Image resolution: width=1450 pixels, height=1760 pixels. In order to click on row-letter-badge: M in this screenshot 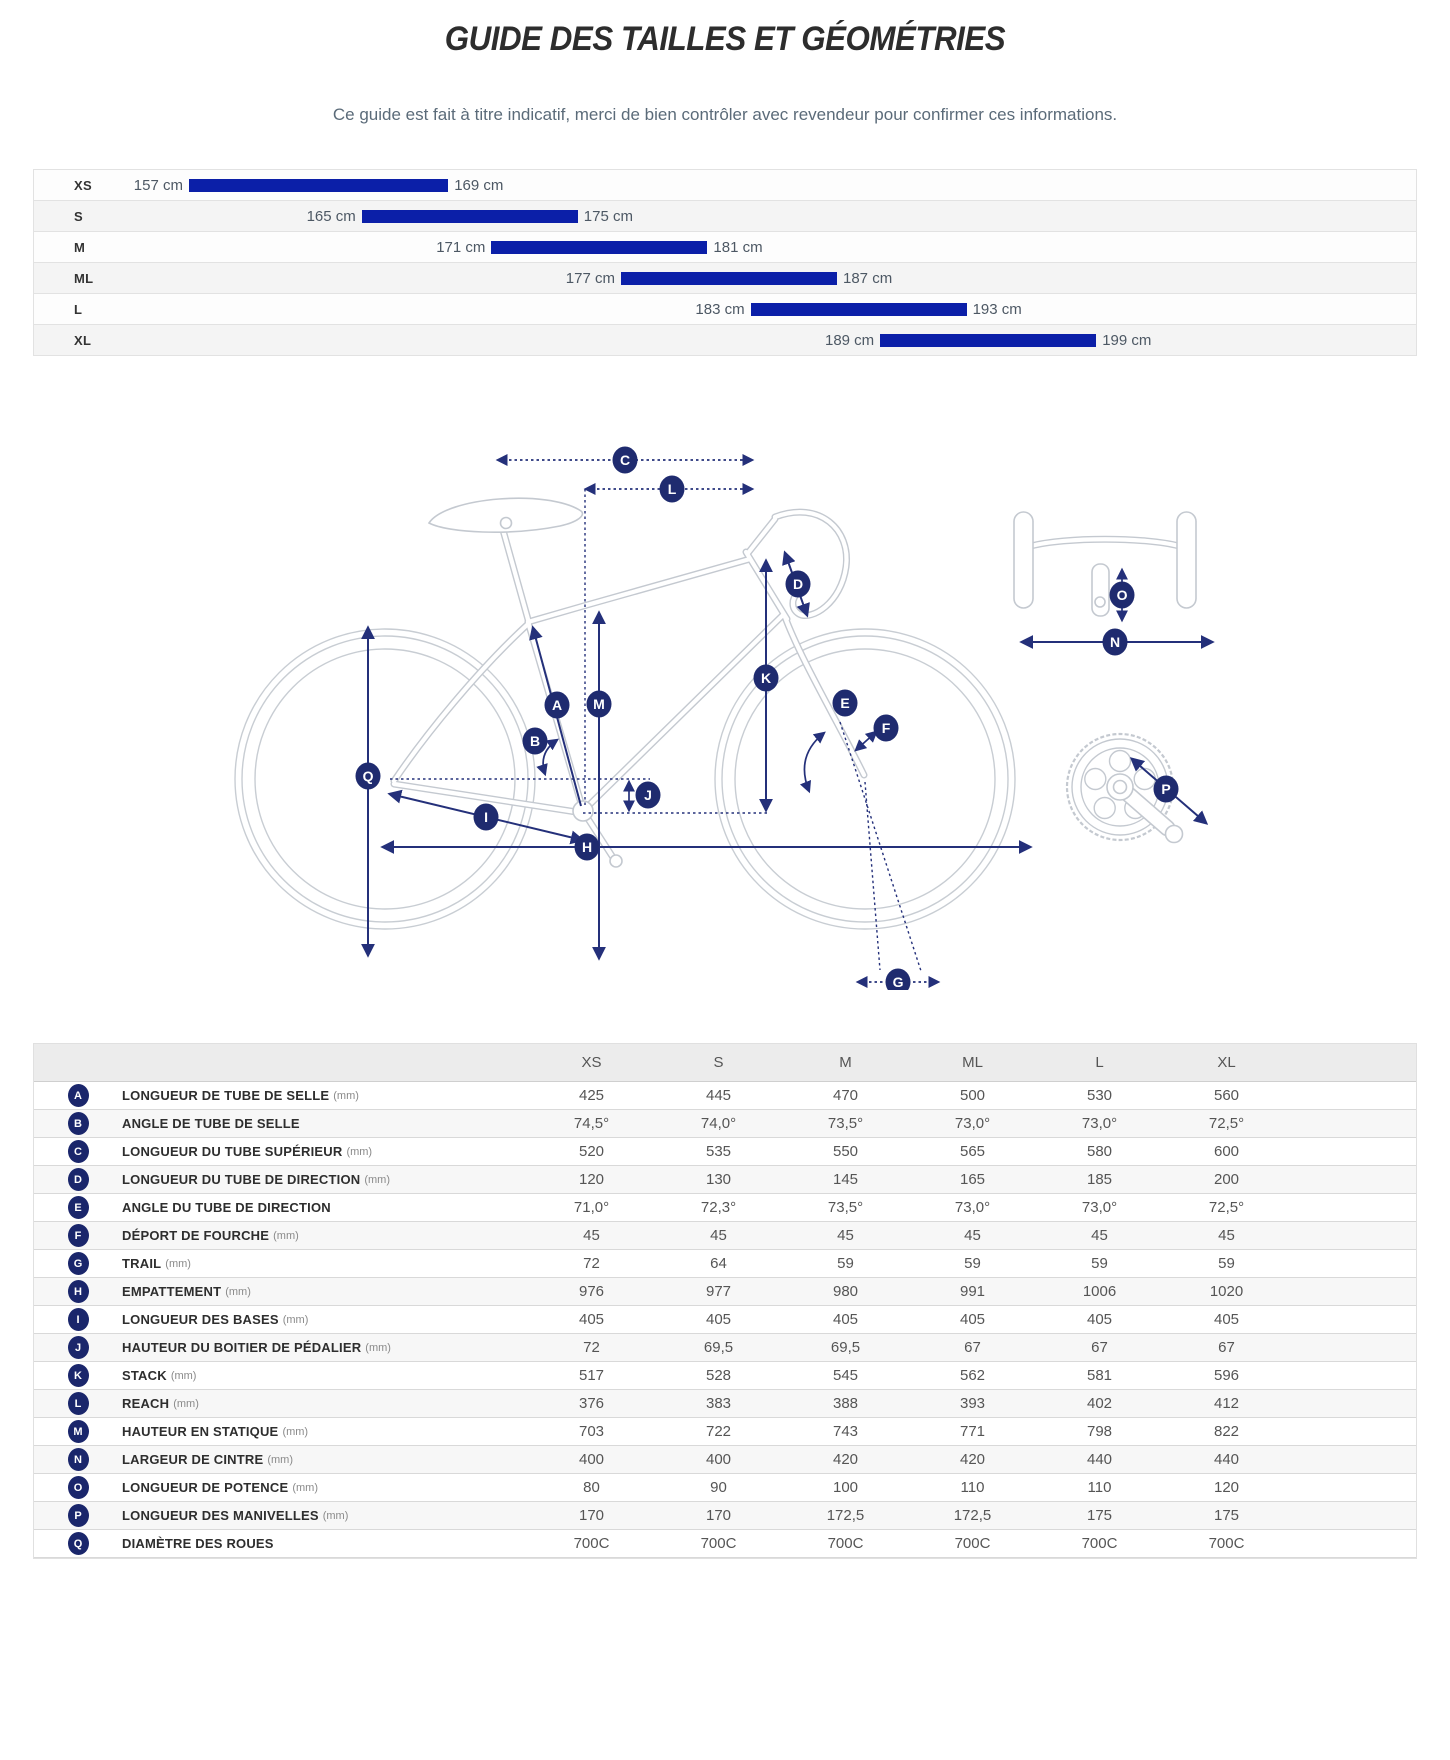, I will do `click(78, 1431)`.